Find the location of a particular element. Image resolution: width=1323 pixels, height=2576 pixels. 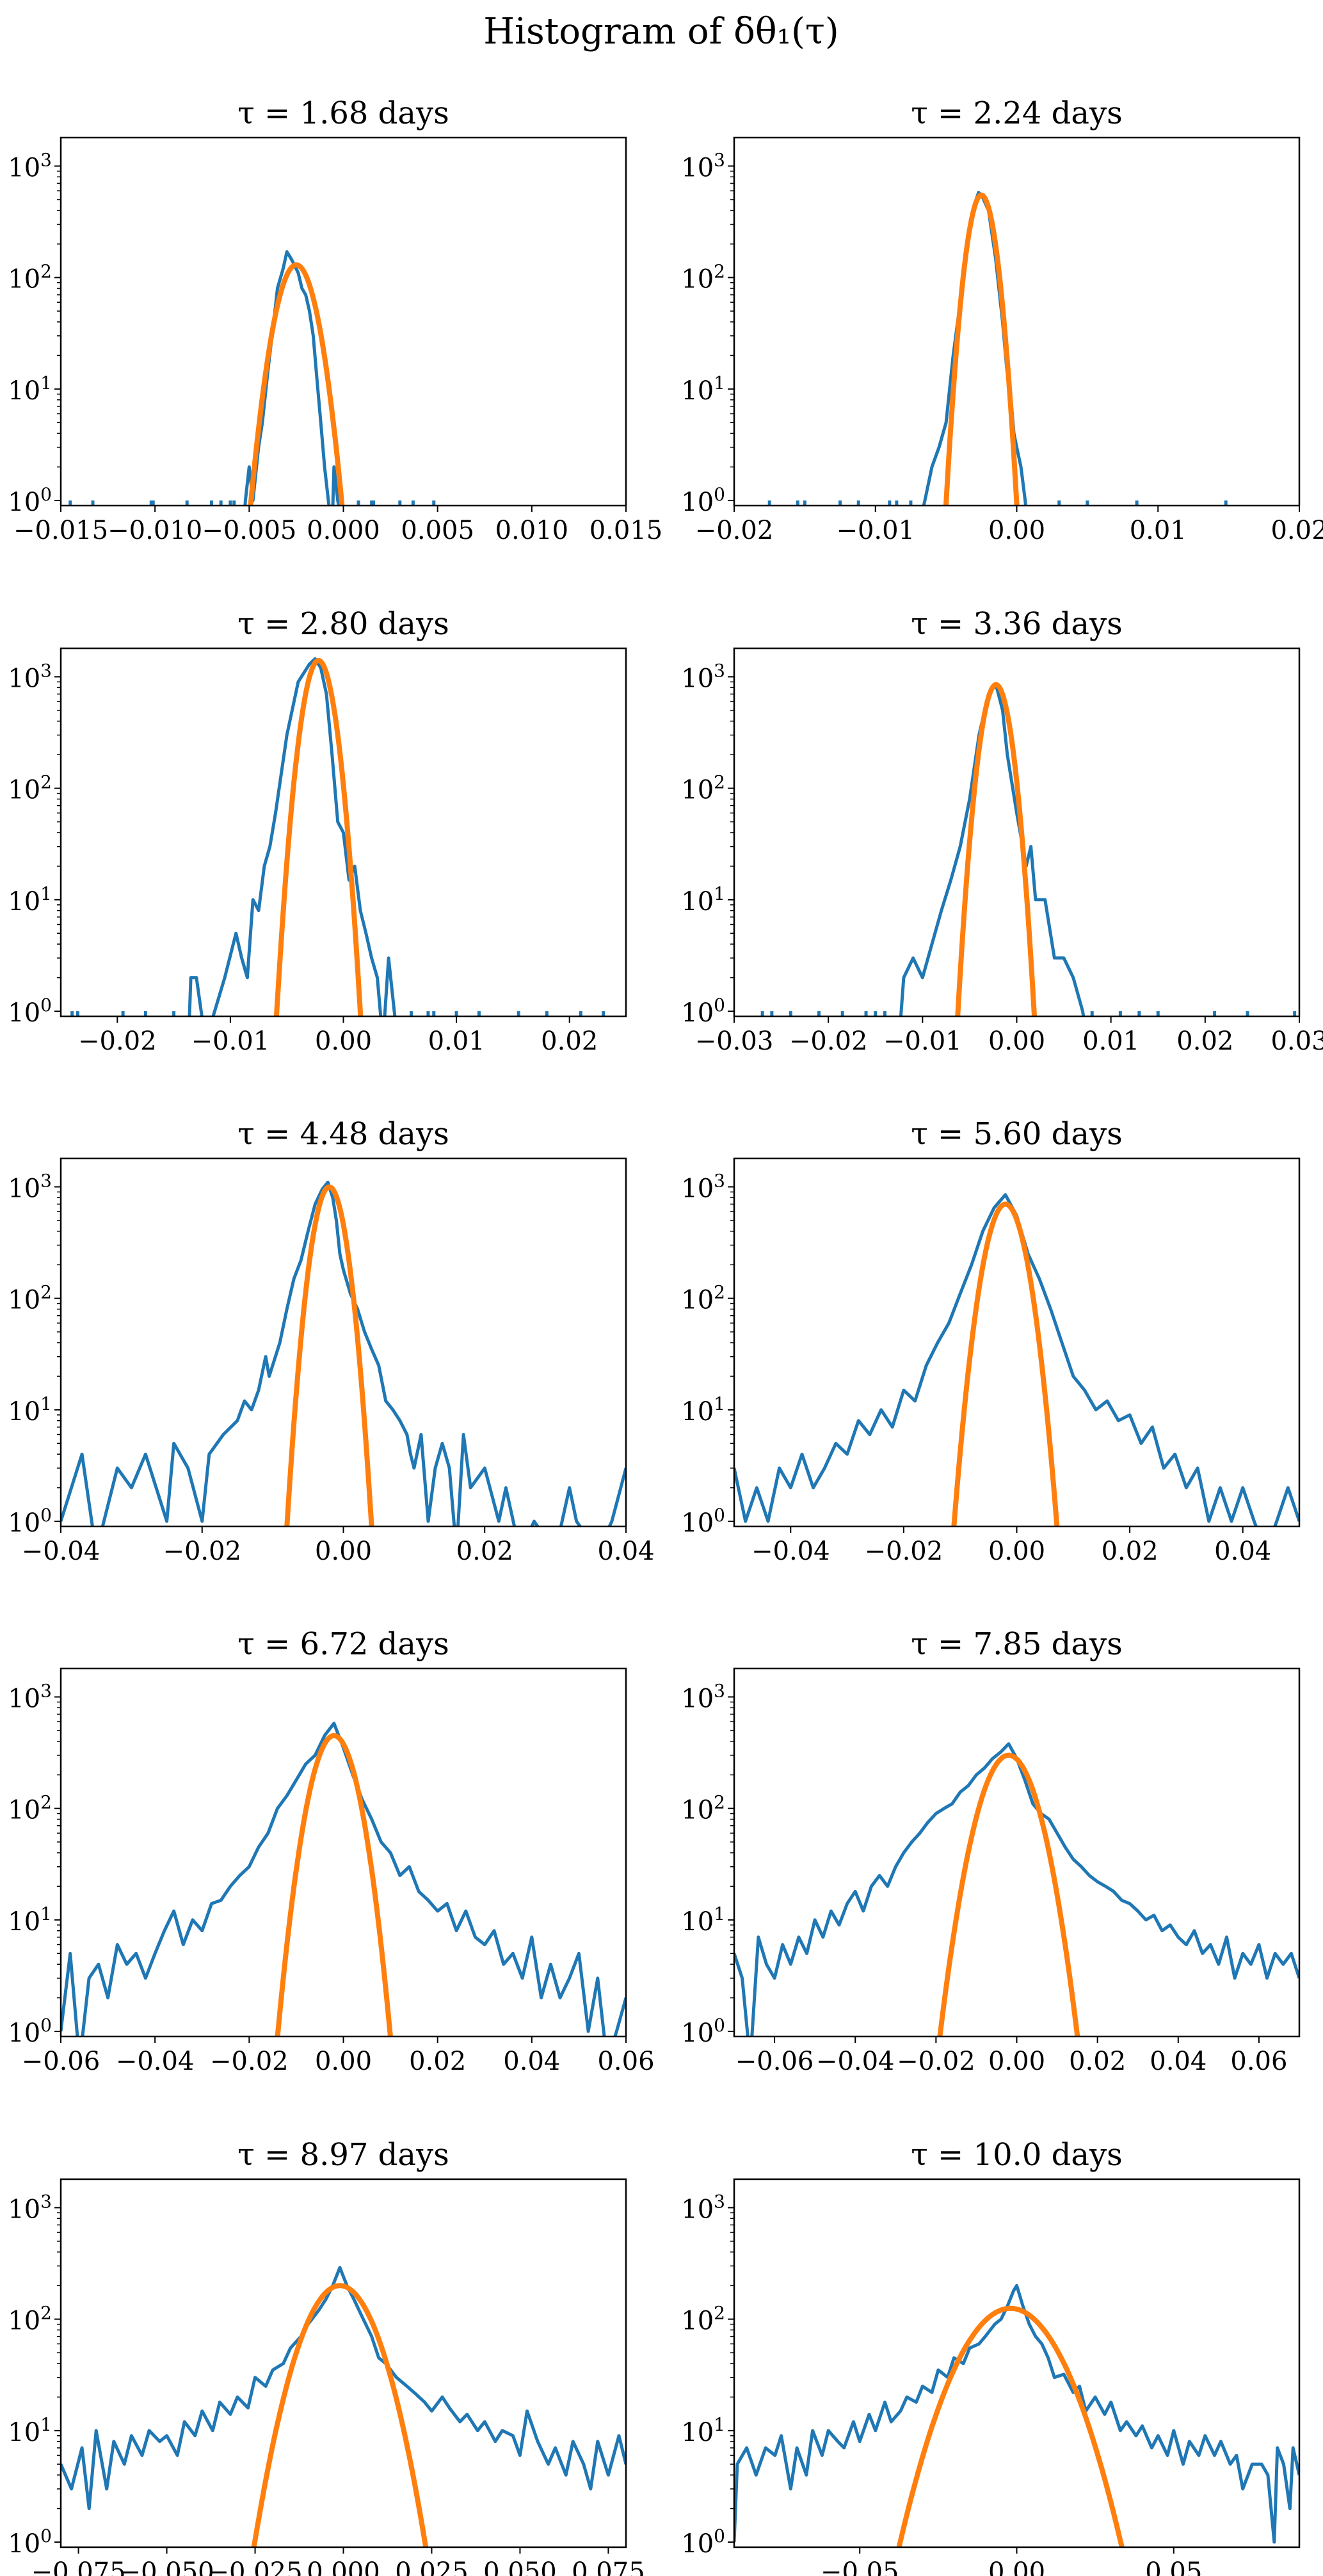

x-tick-label: −0.075 is located at coordinates (78, 2566).